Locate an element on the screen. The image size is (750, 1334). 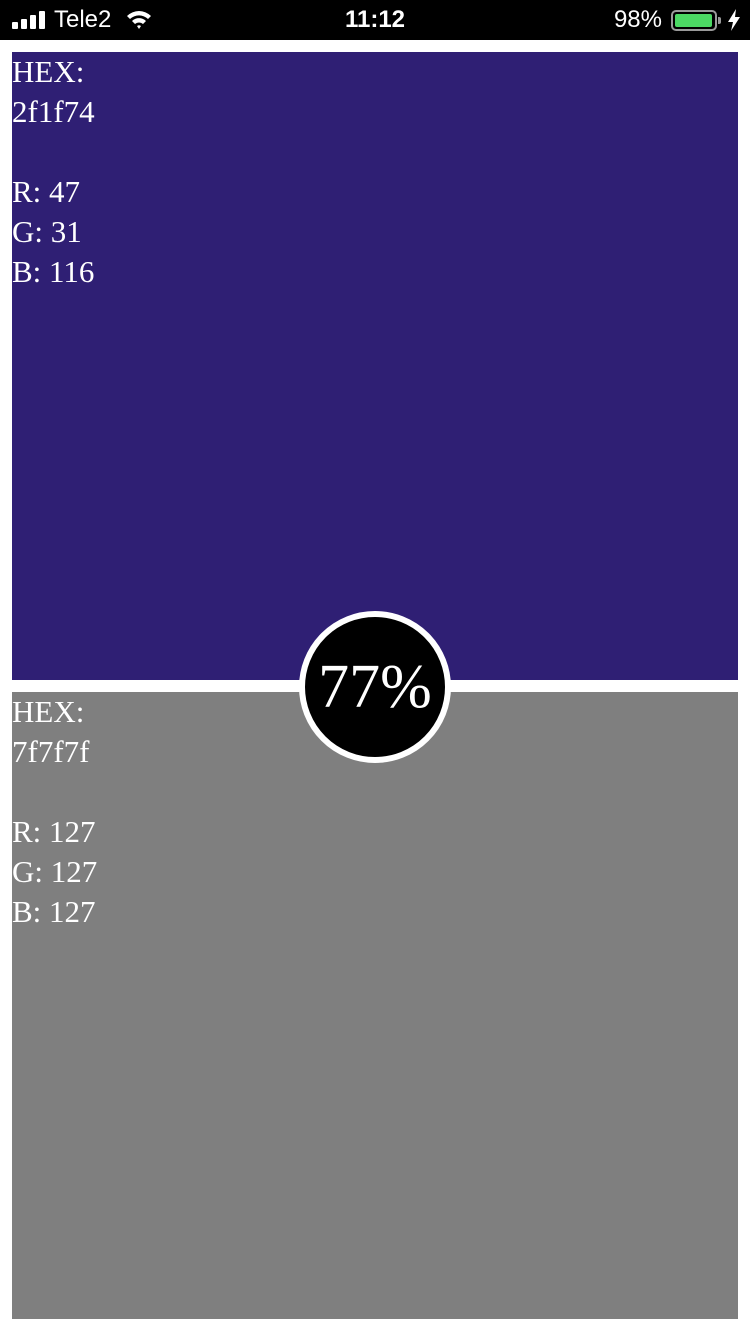
clock: 11:12 is located at coordinates (375, 19).